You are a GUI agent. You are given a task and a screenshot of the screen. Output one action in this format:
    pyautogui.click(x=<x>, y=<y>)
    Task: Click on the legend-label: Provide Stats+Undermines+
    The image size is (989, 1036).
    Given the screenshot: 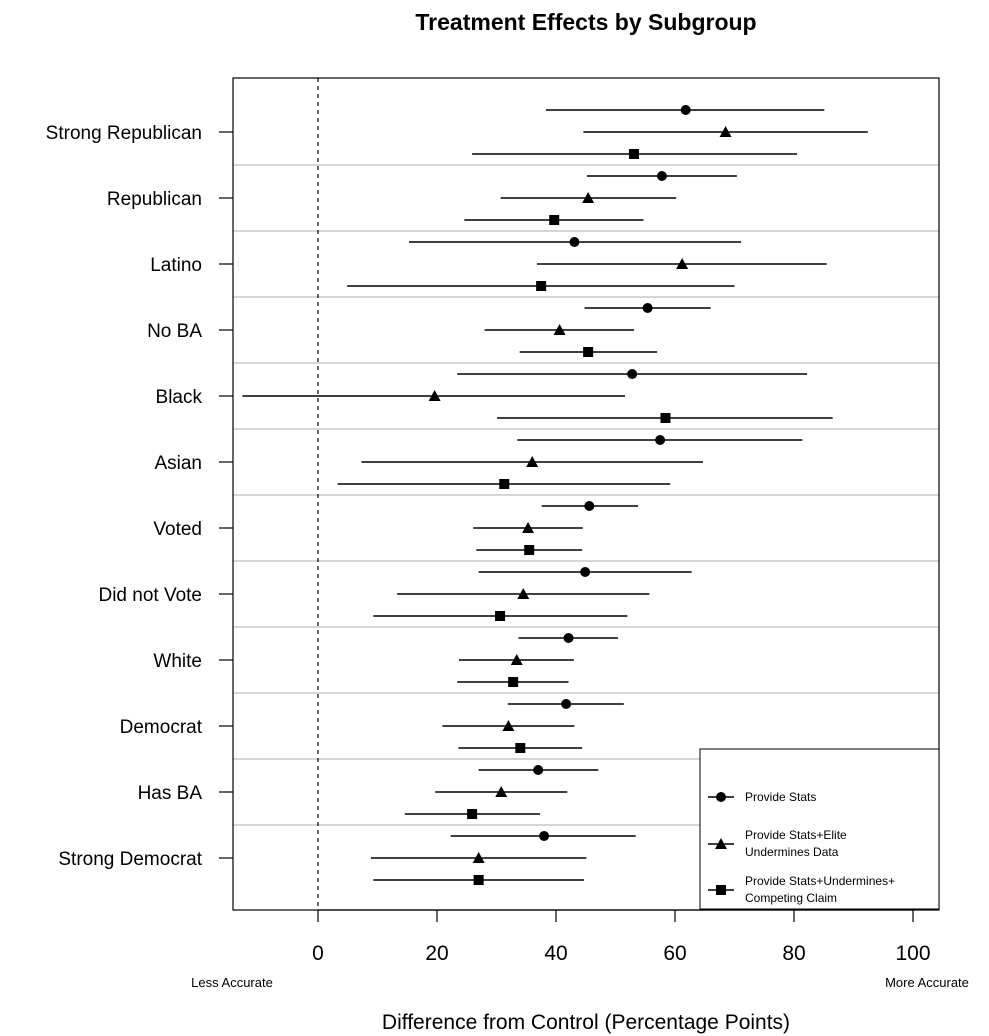 What is the action you would take?
    pyautogui.click(x=820, y=881)
    